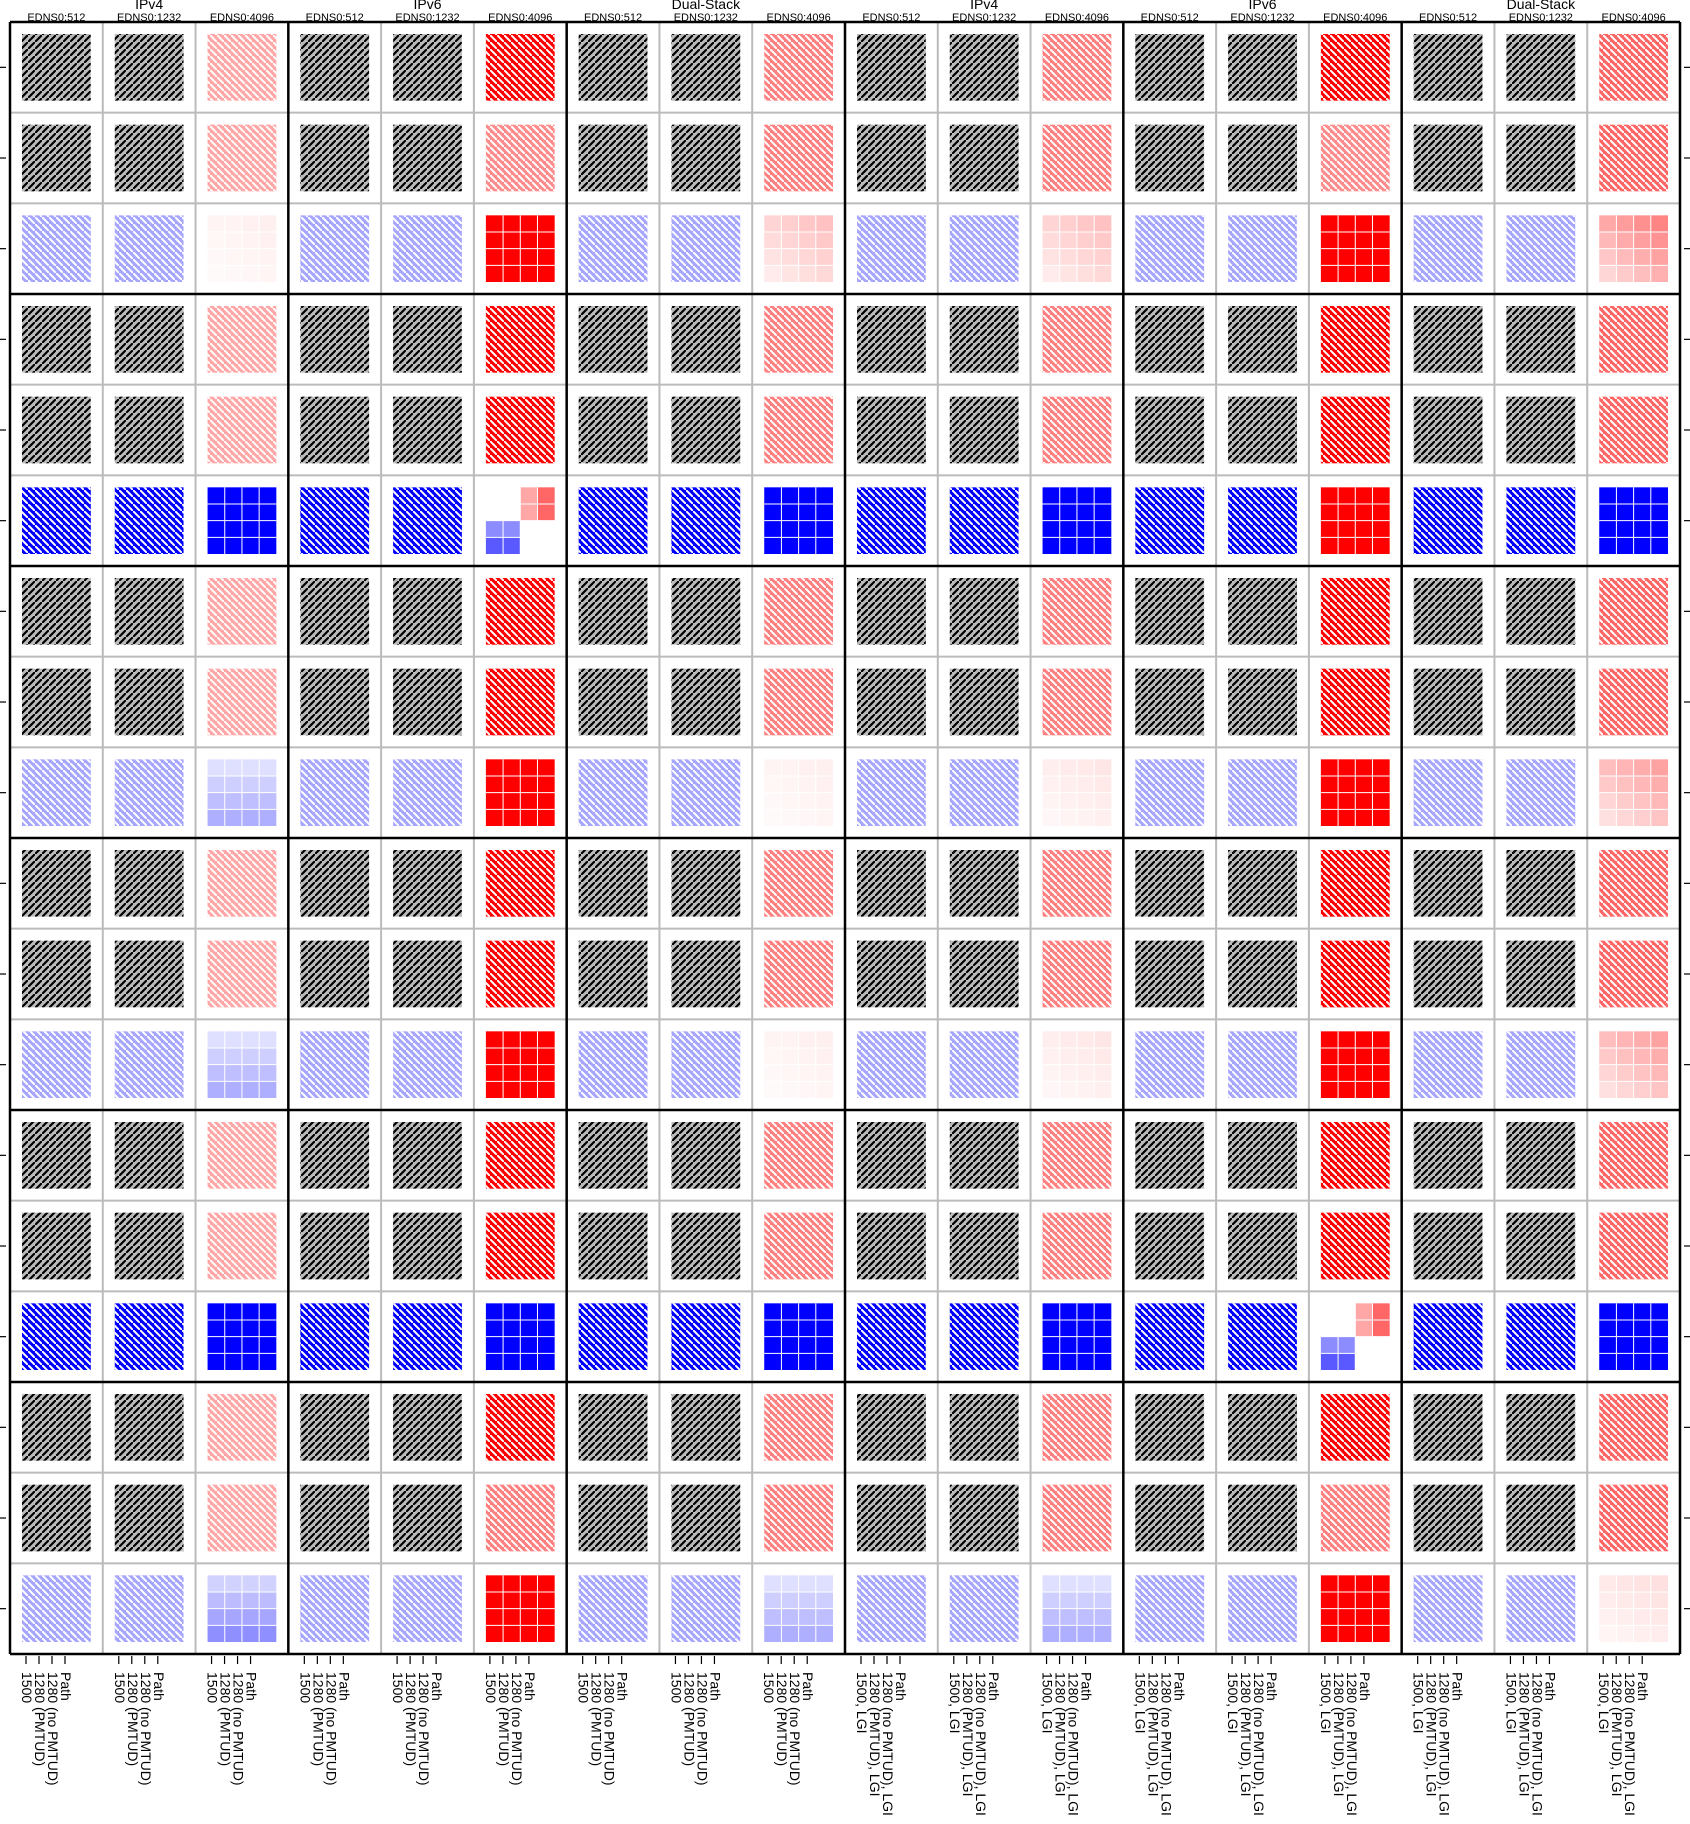 The height and width of the screenshot is (1824, 1690). What do you see at coordinates (1262, 1155) in the screenshot?
I see `cell-r12-c13` at bounding box center [1262, 1155].